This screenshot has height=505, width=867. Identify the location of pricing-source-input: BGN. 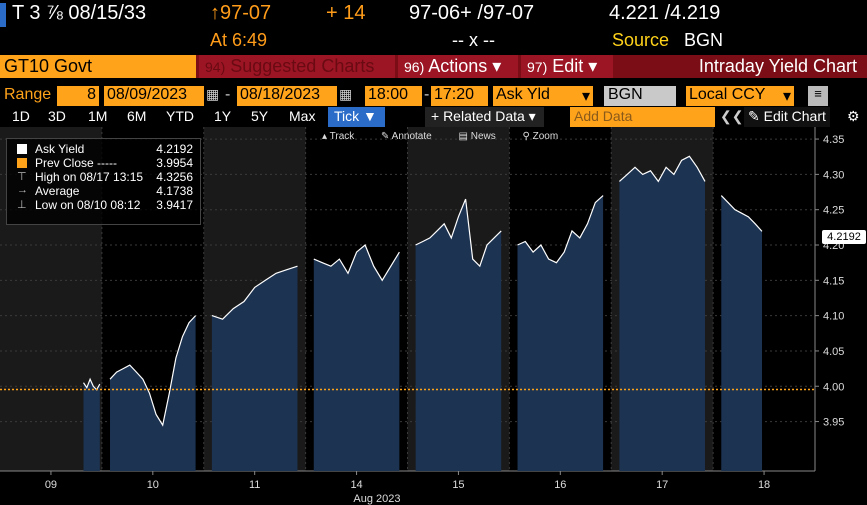
(640, 96).